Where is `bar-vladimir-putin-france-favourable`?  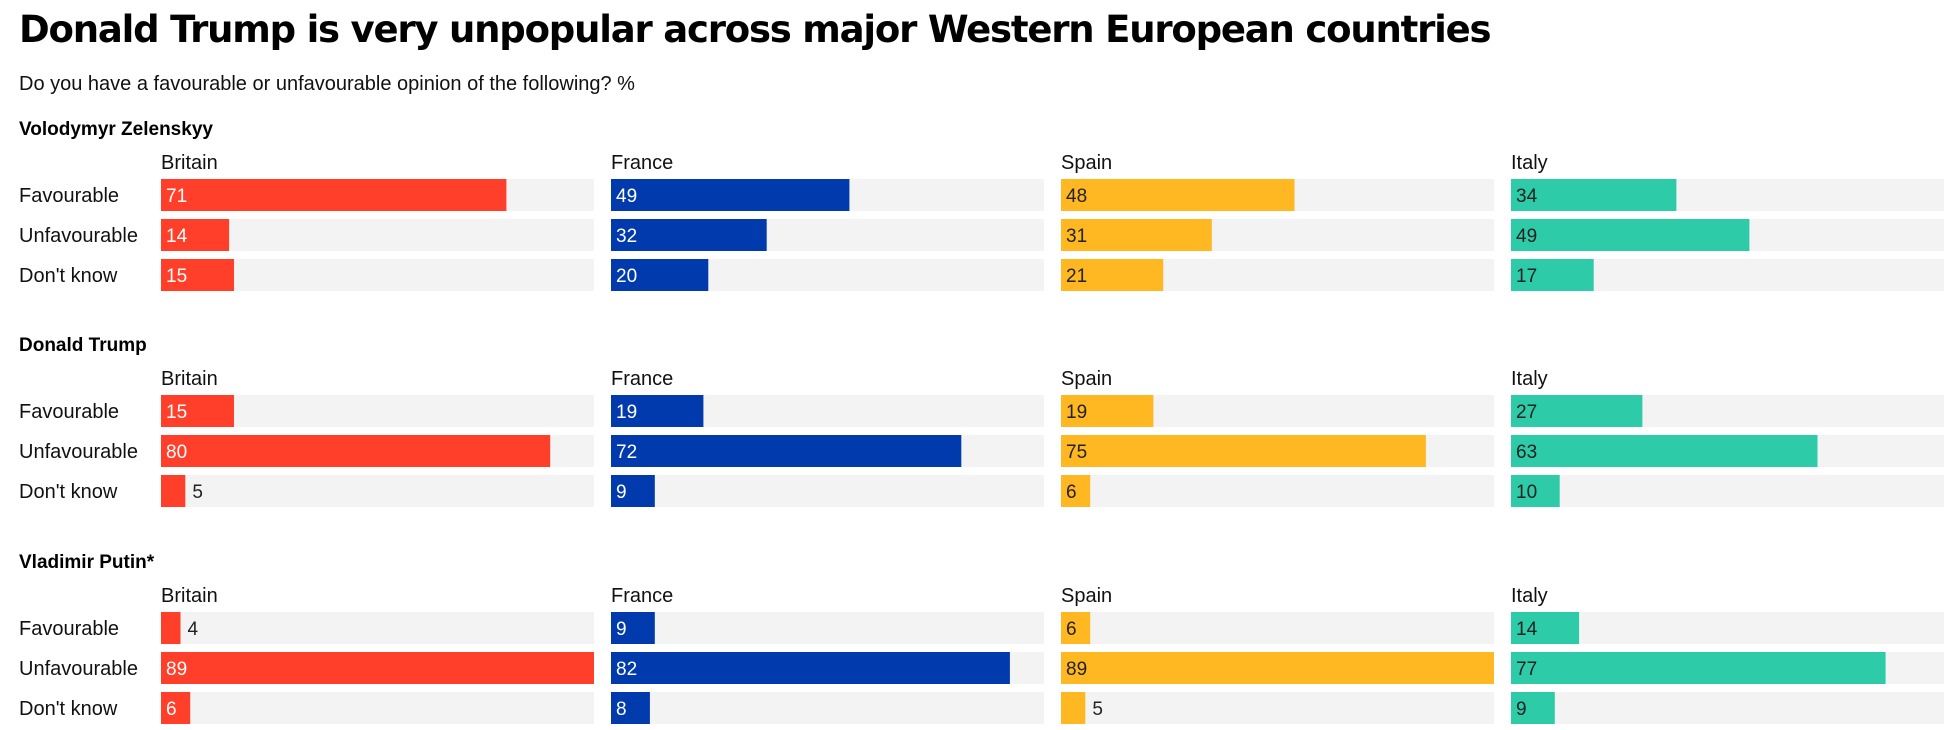
bar-vladimir-putin-france-favourable is located at coordinates (633, 628).